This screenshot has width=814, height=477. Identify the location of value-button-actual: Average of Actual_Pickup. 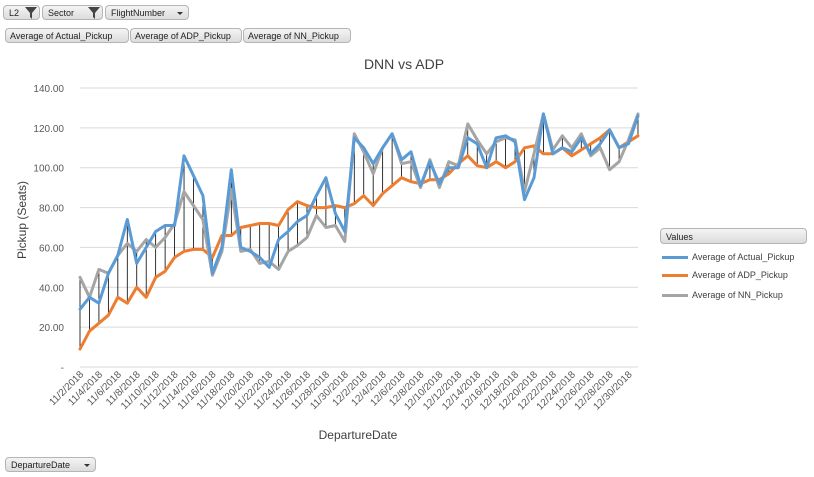
(67, 35).